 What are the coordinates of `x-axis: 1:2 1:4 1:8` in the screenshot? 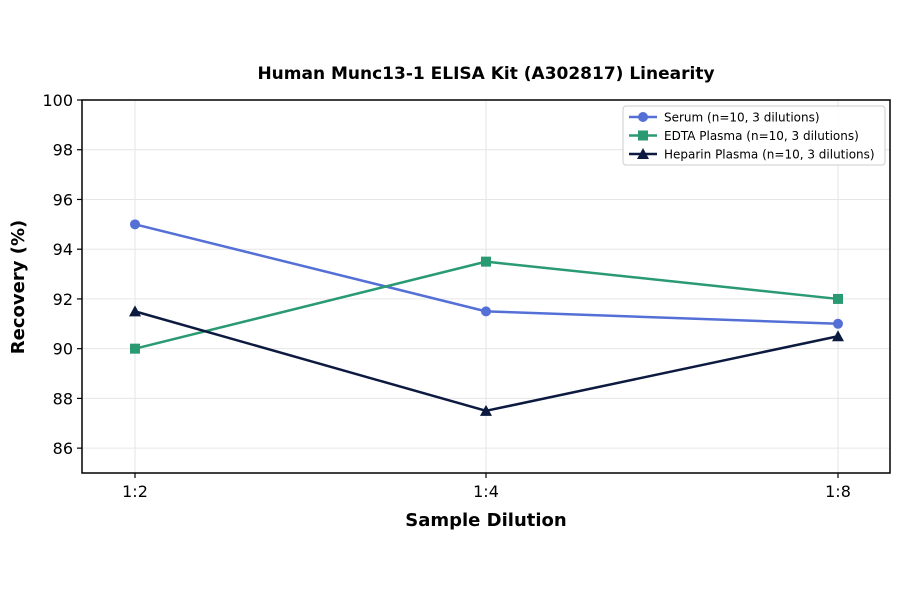 It's located at (486, 487).